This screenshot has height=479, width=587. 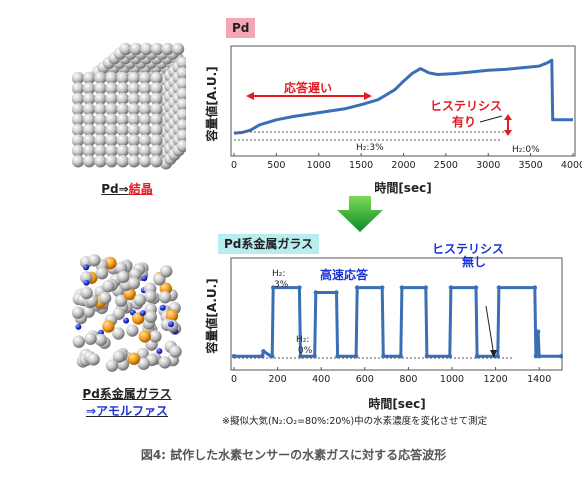 What do you see at coordinates (491, 119) in the screenshot?
I see `hysteresis-pointer` at bounding box center [491, 119].